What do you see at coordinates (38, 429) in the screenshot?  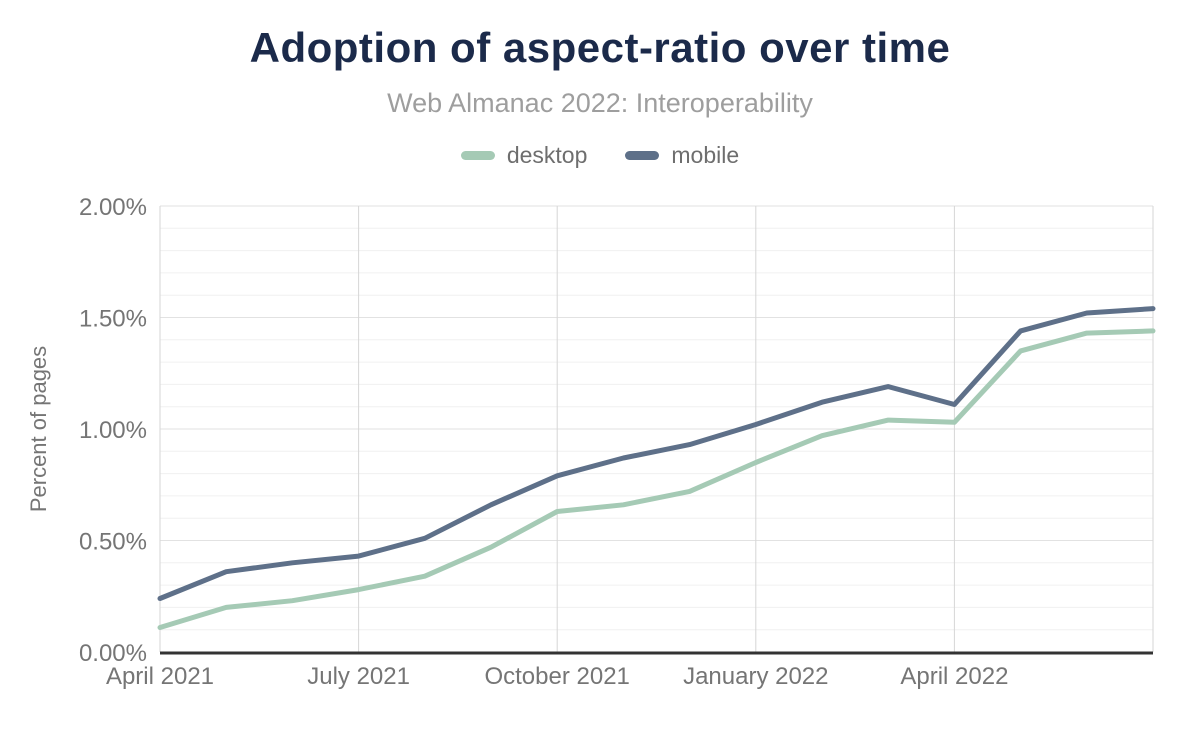 I see `y-axis-title: Percent of pages` at bounding box center [38, 429].